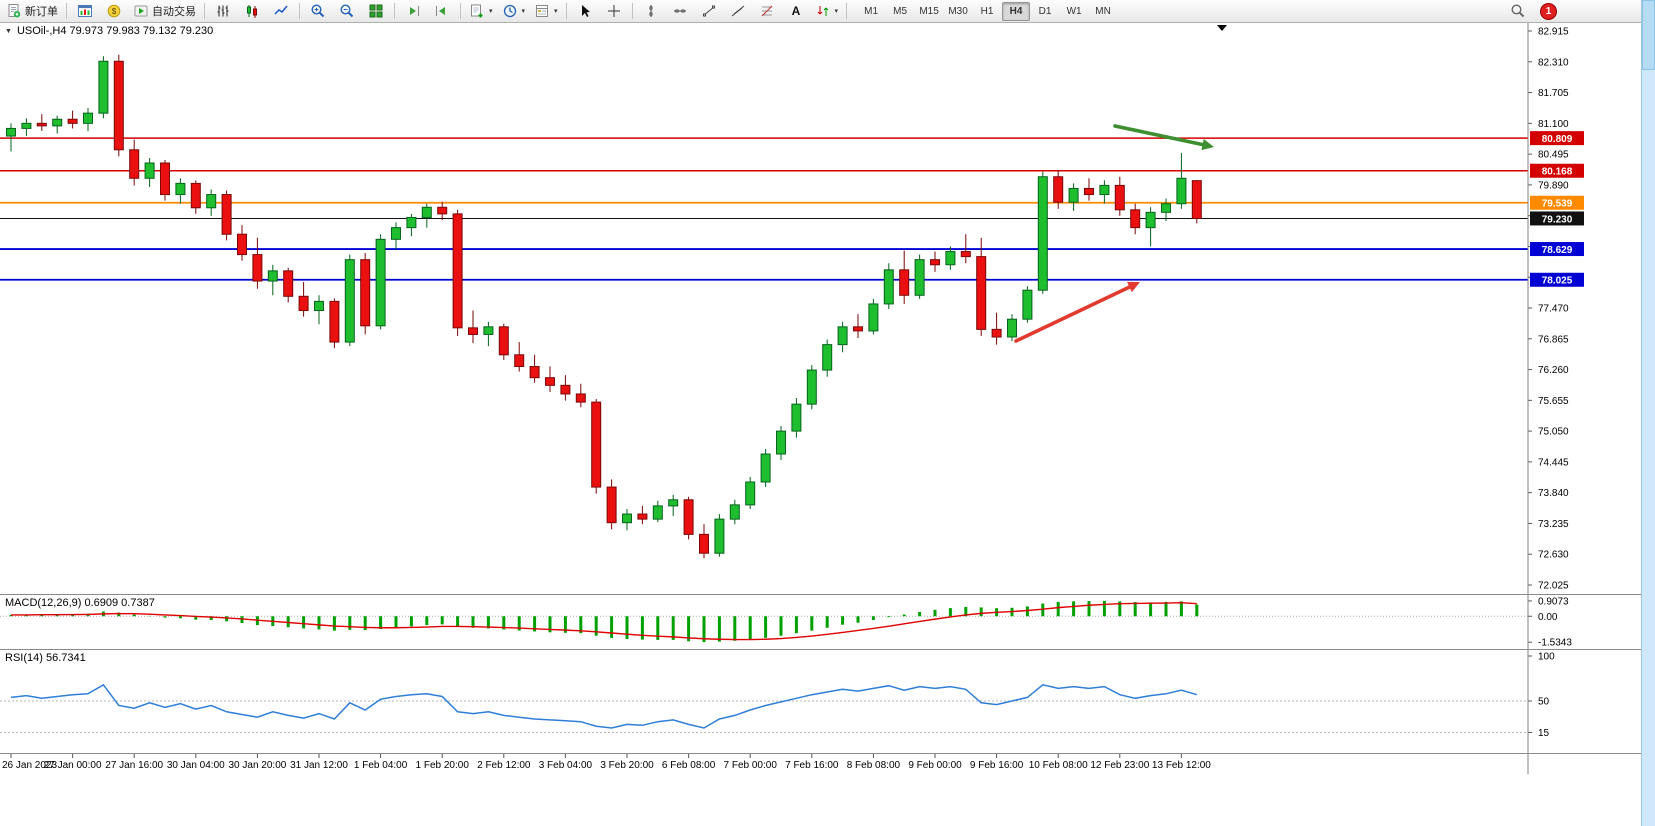 The image size is (1655, 826). I want to click on svg-text: 78.629, so click(1557, 250).